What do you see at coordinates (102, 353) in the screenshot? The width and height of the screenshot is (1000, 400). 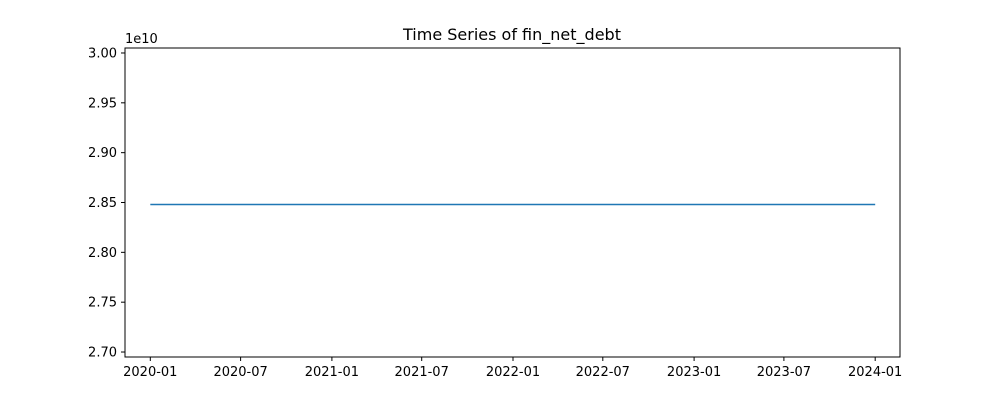 I see `y-tick-label: 2.70` at bounding box center [102, 353].